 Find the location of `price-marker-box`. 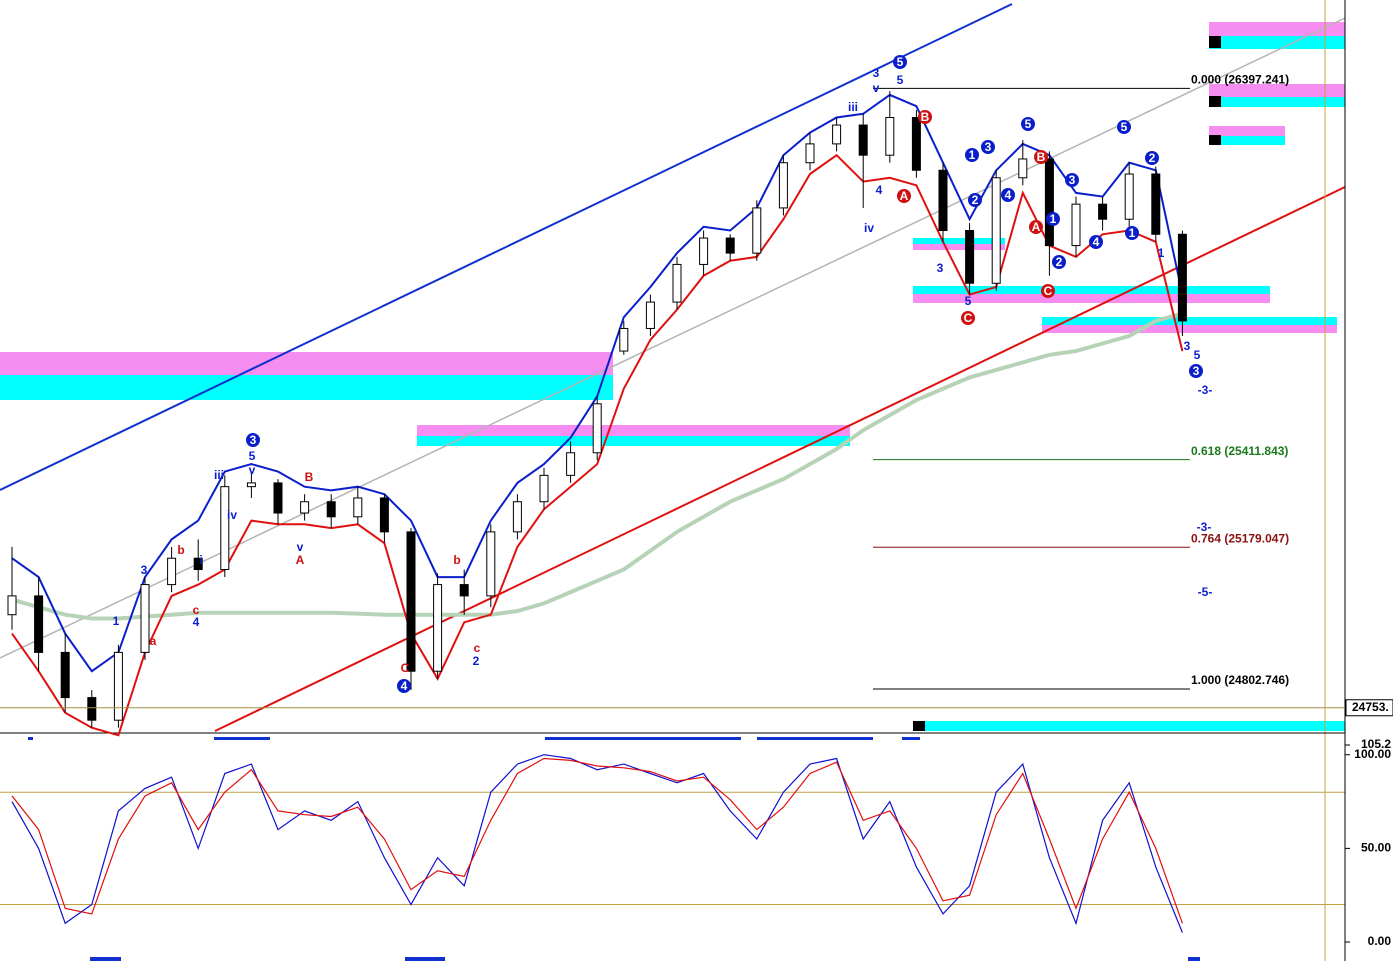

price-marker-box is located at coordinates (1369, 708).